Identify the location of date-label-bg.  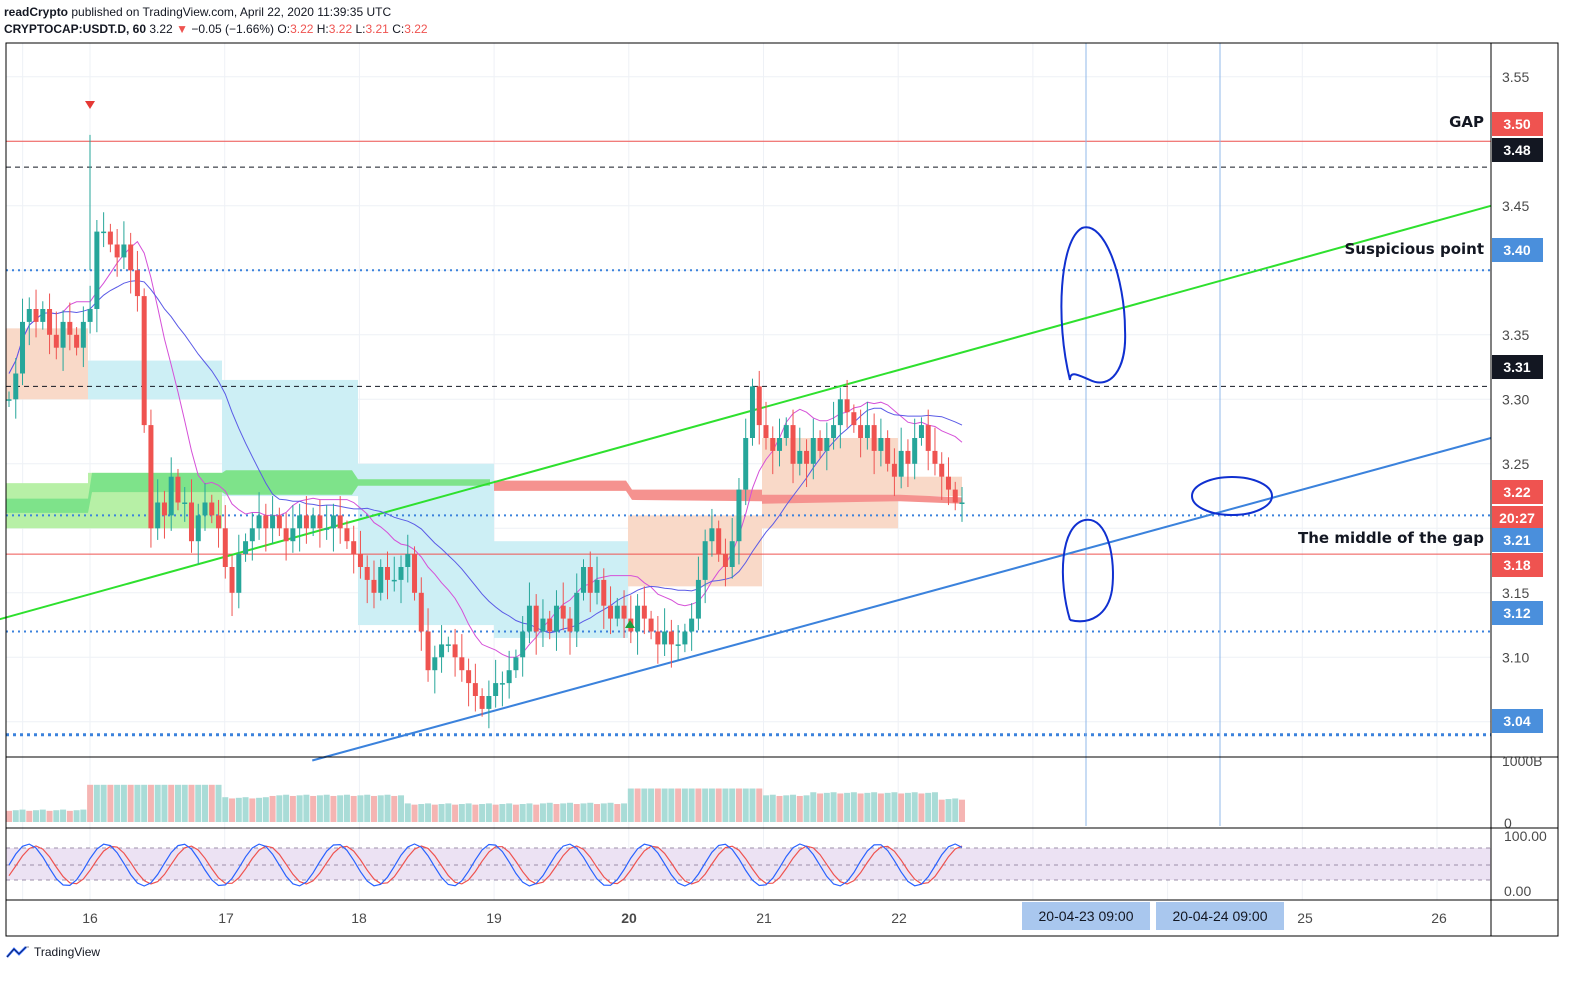
(1220, 916).